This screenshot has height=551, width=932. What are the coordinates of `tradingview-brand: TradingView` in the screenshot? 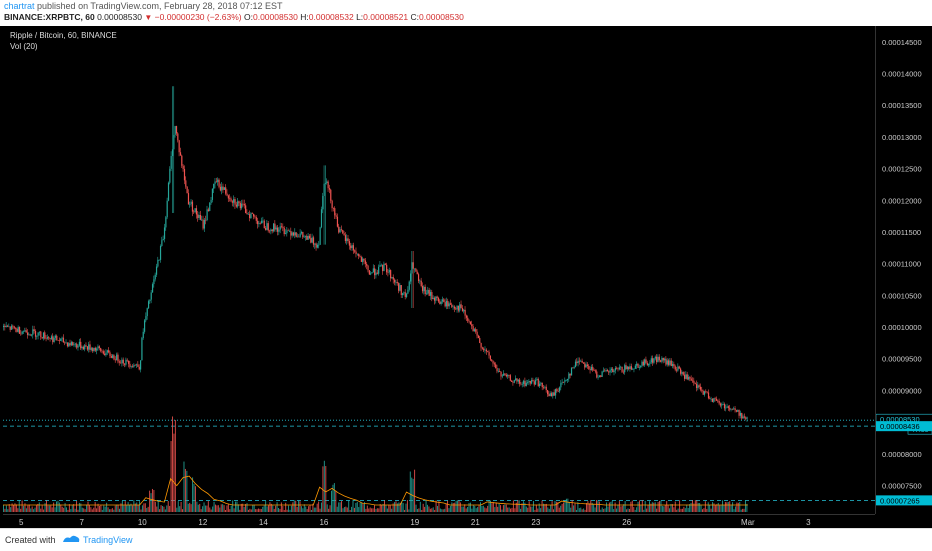 It's located at (108, 540).